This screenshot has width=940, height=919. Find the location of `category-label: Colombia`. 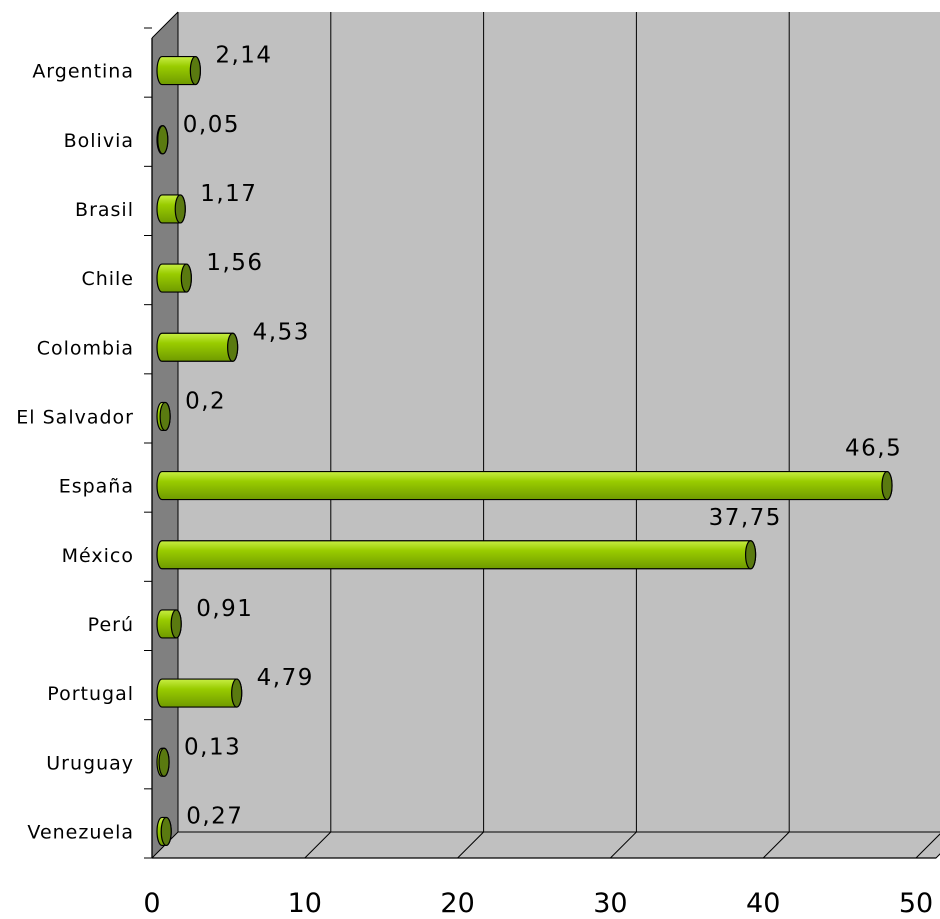

category-label: Colombia is located at coordinates (85, 348).